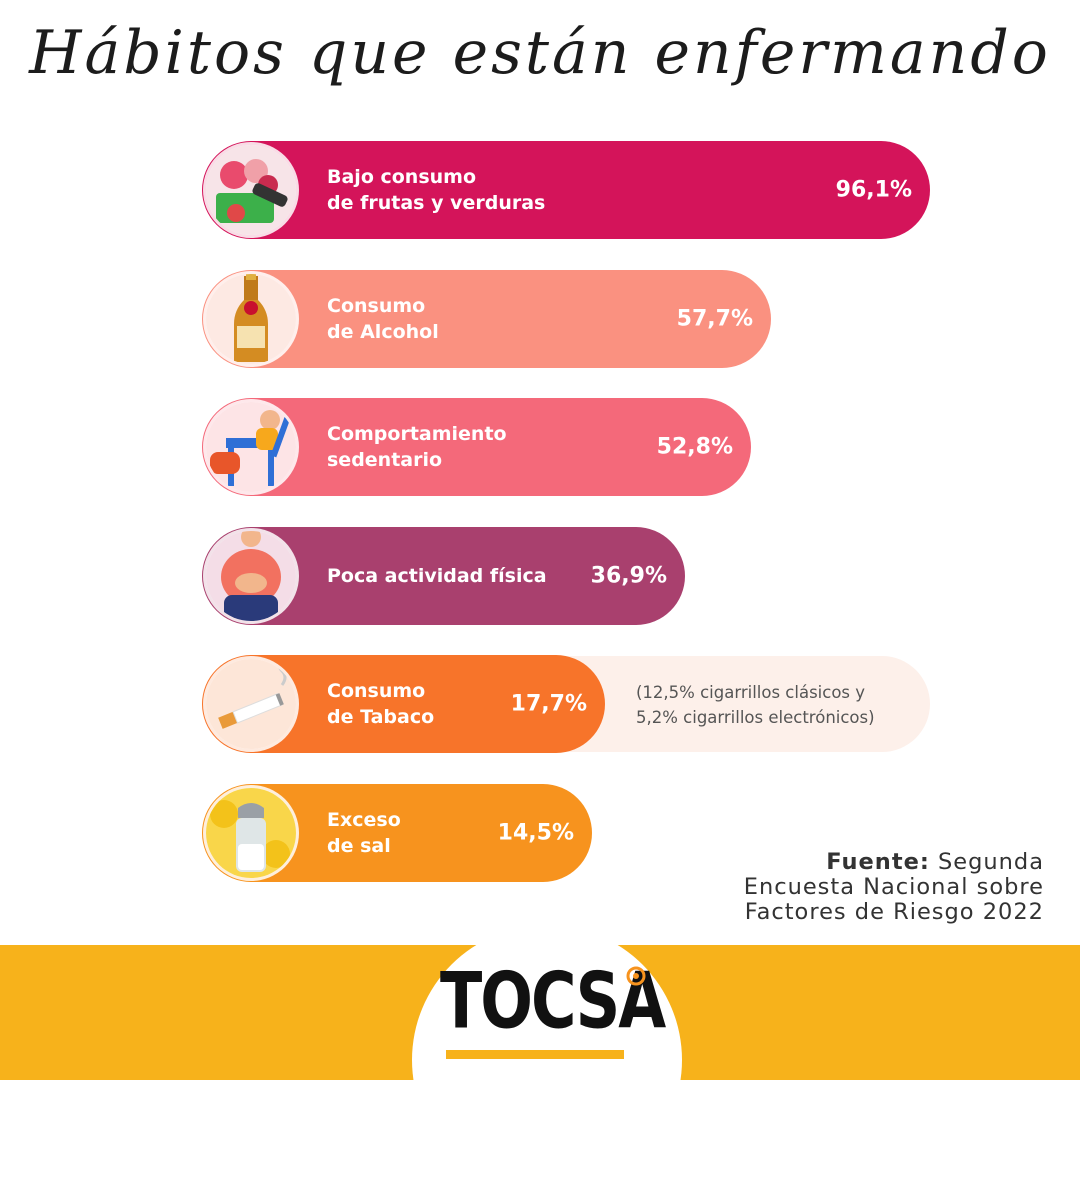 This screenshot has height=1195, width=1080. What do you see at coordinates (251, 576) in the screenshot?
I see `overweight-person-icon` at bounding box center [251, 576].